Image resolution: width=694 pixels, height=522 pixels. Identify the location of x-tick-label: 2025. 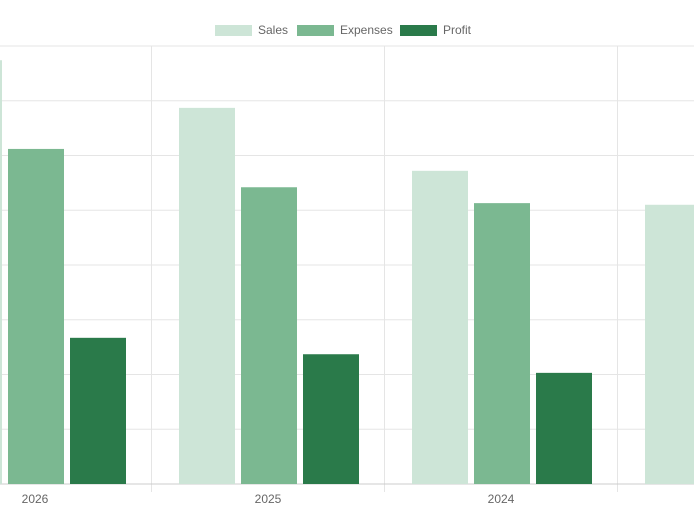
(268, 499).